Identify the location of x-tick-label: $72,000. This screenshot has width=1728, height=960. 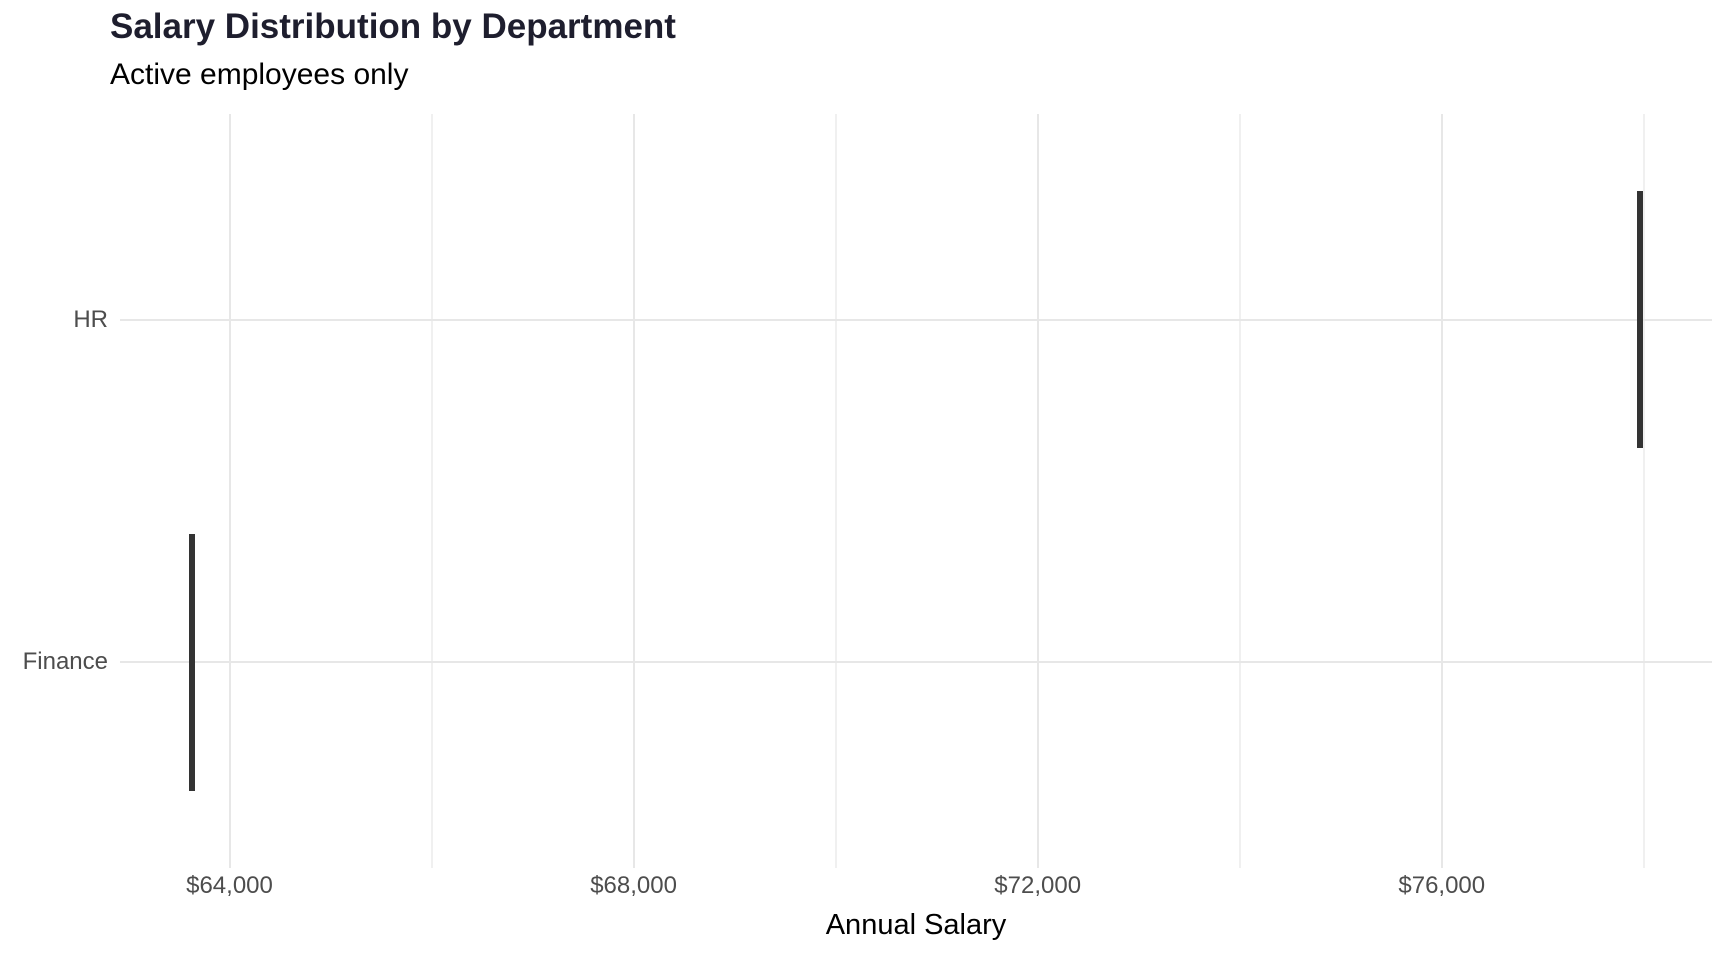
(1038, 885).